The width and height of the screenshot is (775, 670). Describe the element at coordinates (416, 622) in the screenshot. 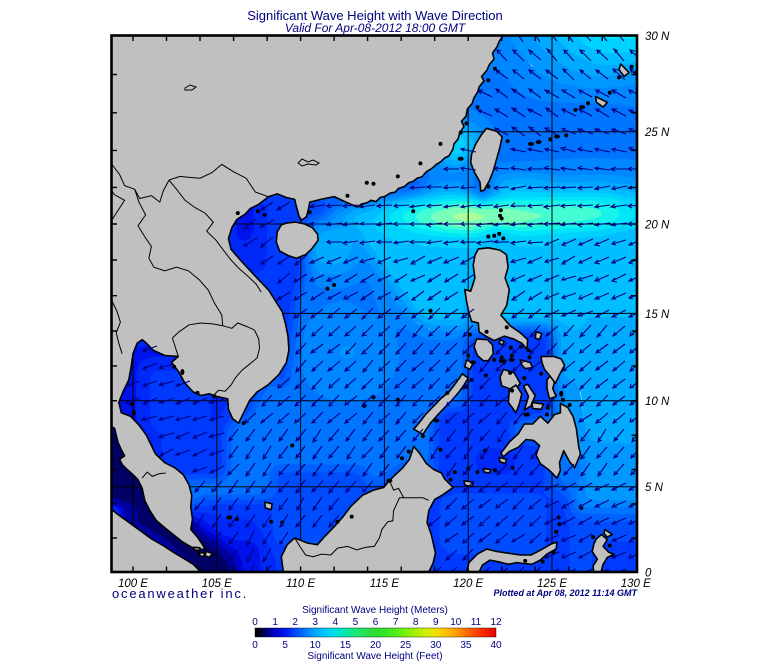

I see `svg-text: 8` at that location.